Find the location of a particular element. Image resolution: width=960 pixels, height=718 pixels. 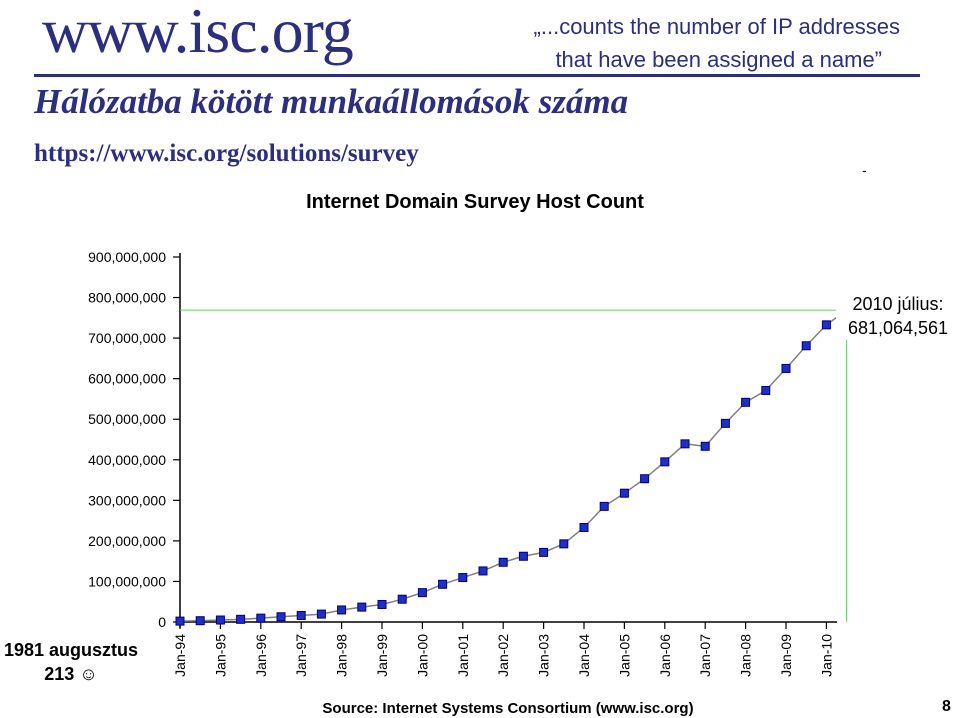

y-tick-label: 200,000,000 is located at coordinates (127, 541).